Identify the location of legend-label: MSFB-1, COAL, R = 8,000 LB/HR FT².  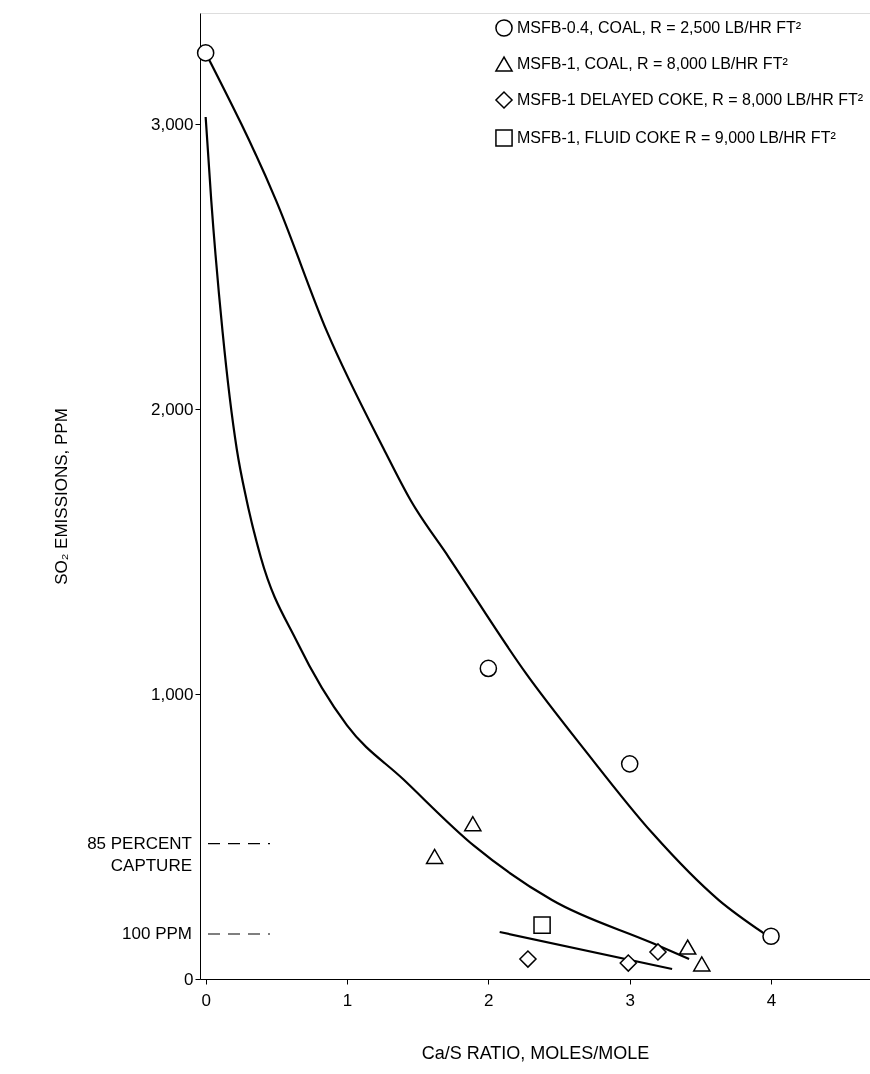
(653, 63).